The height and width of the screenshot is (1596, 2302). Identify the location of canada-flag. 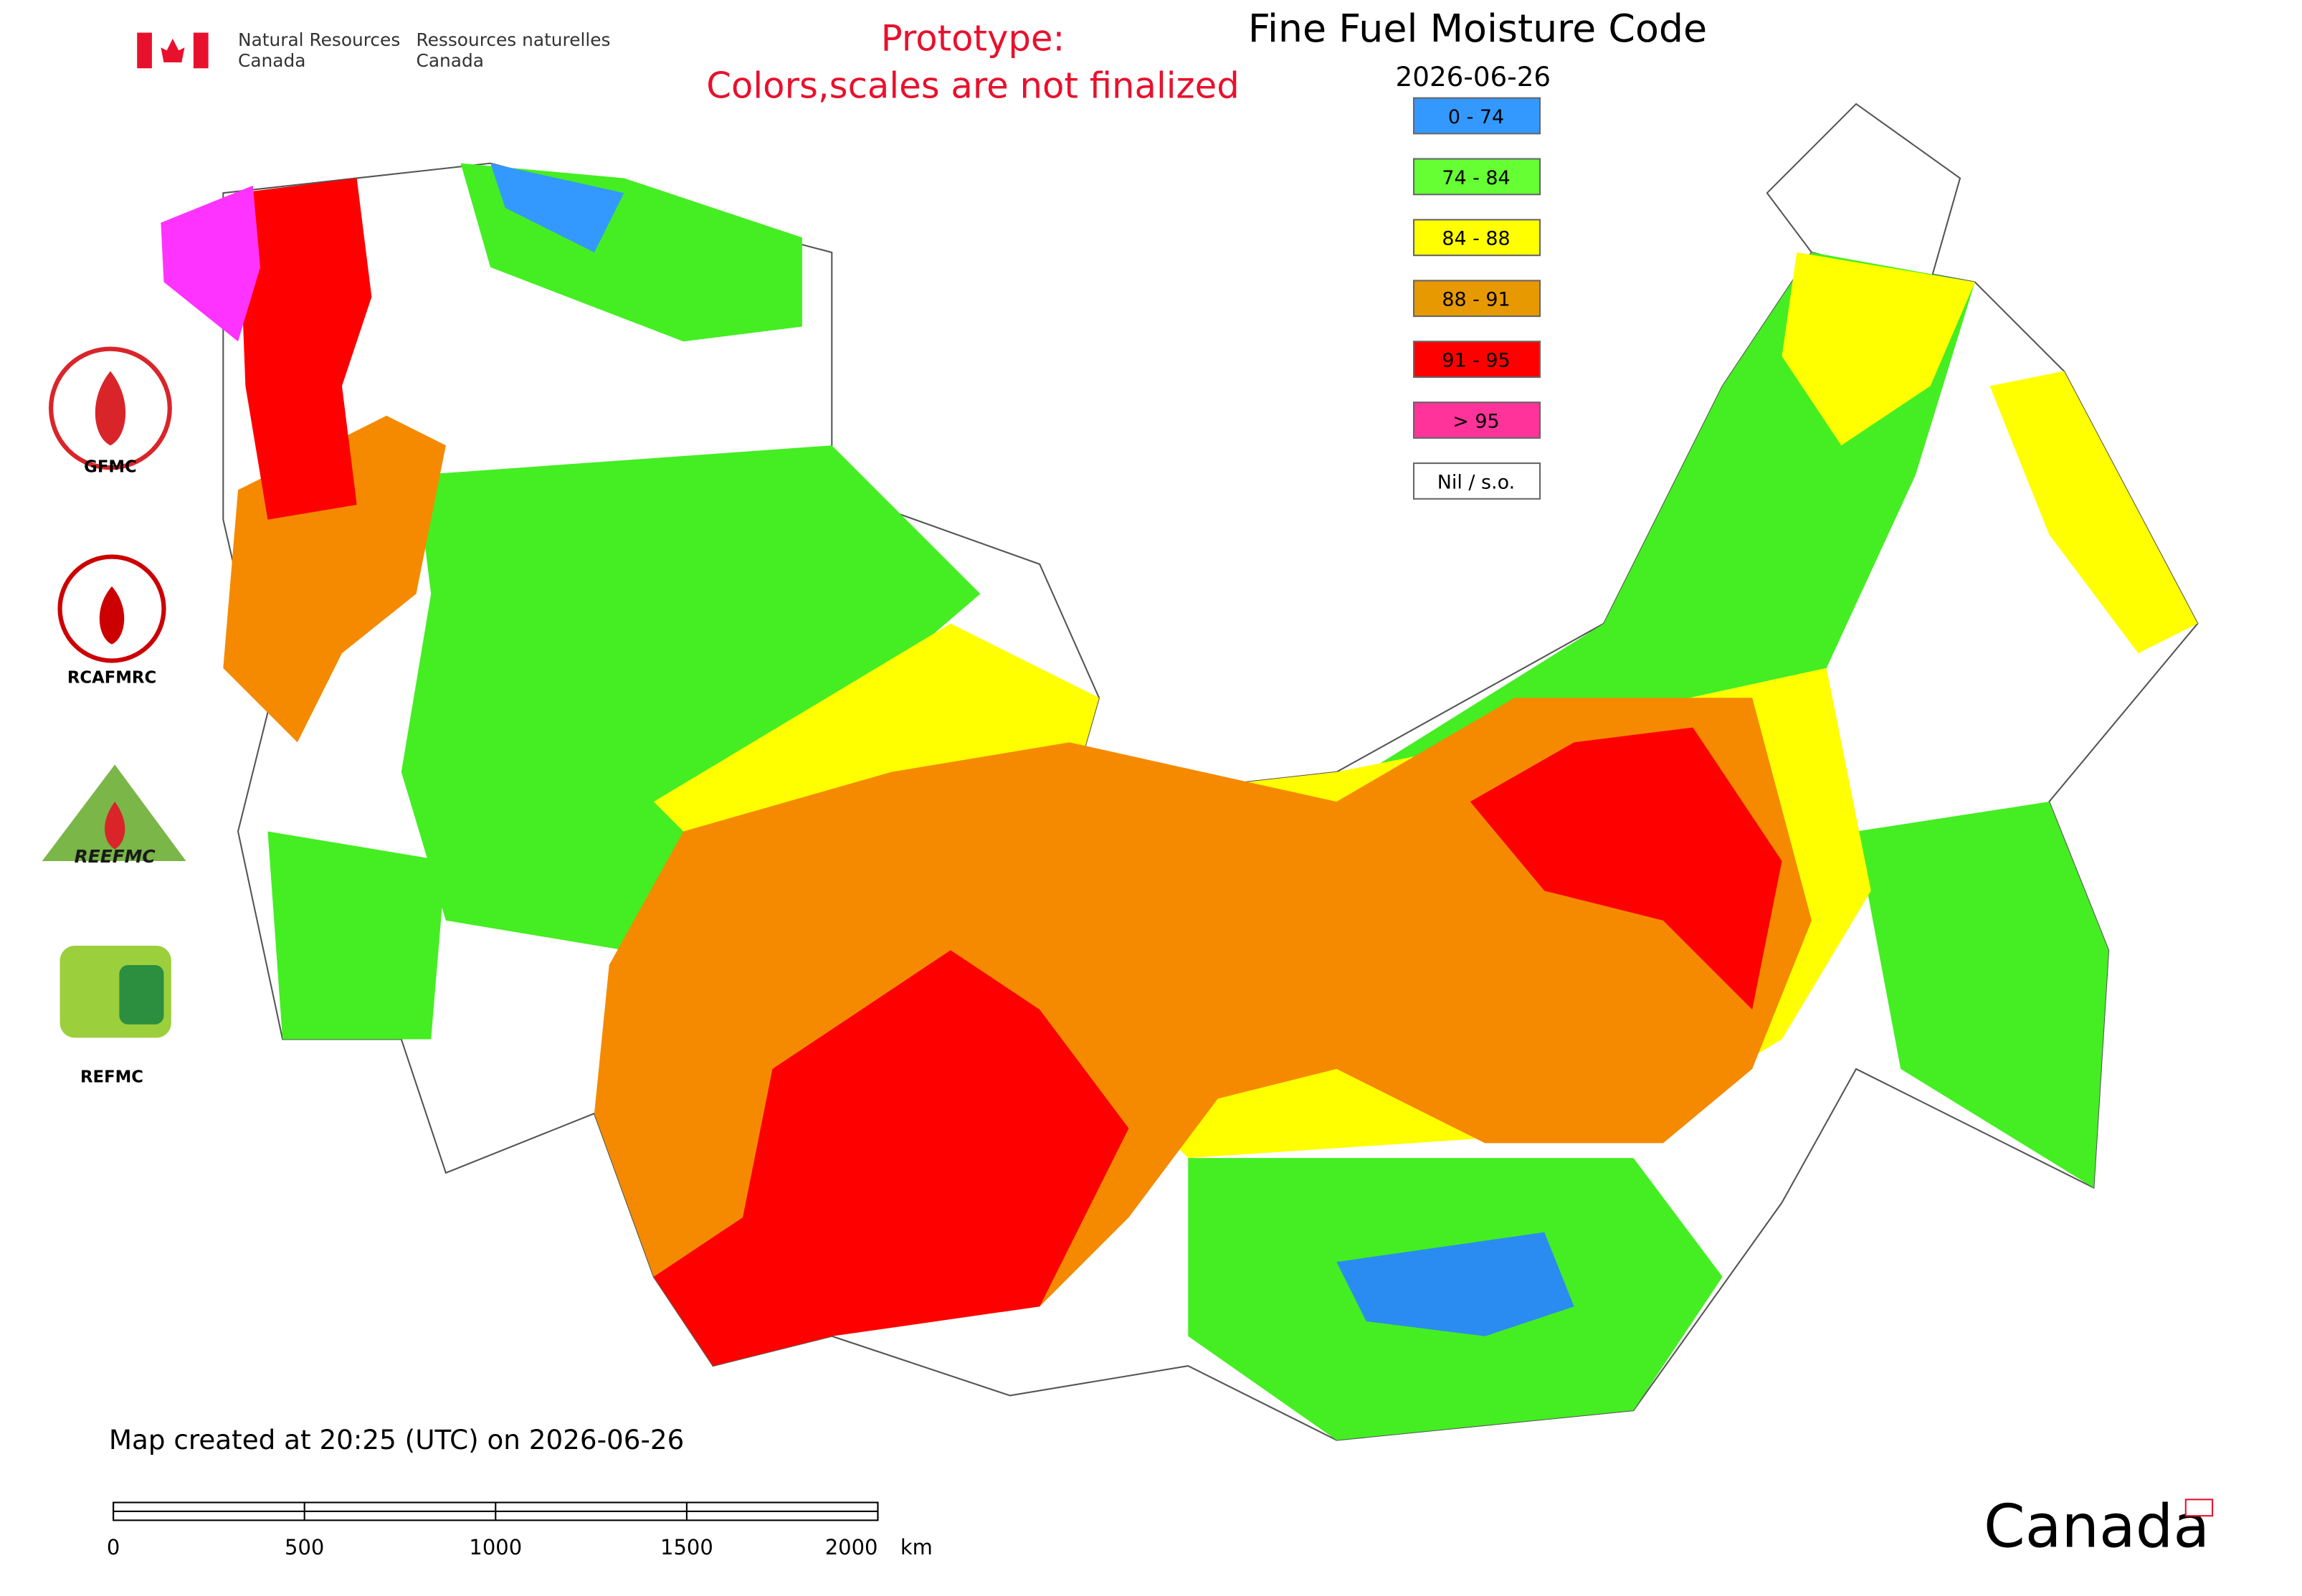
(173, 50).